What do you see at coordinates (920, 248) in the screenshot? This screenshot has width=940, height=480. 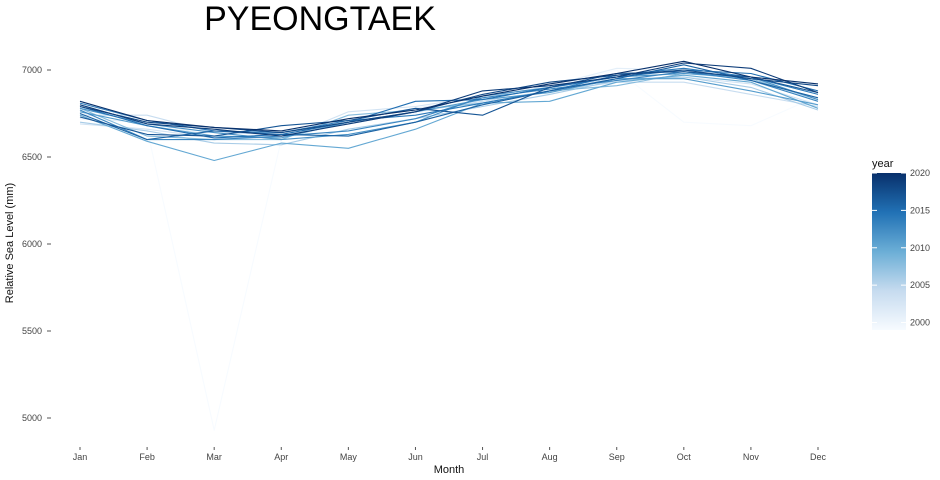 I see `legend-tick-label: 2010` at bounding box center [920, 248].